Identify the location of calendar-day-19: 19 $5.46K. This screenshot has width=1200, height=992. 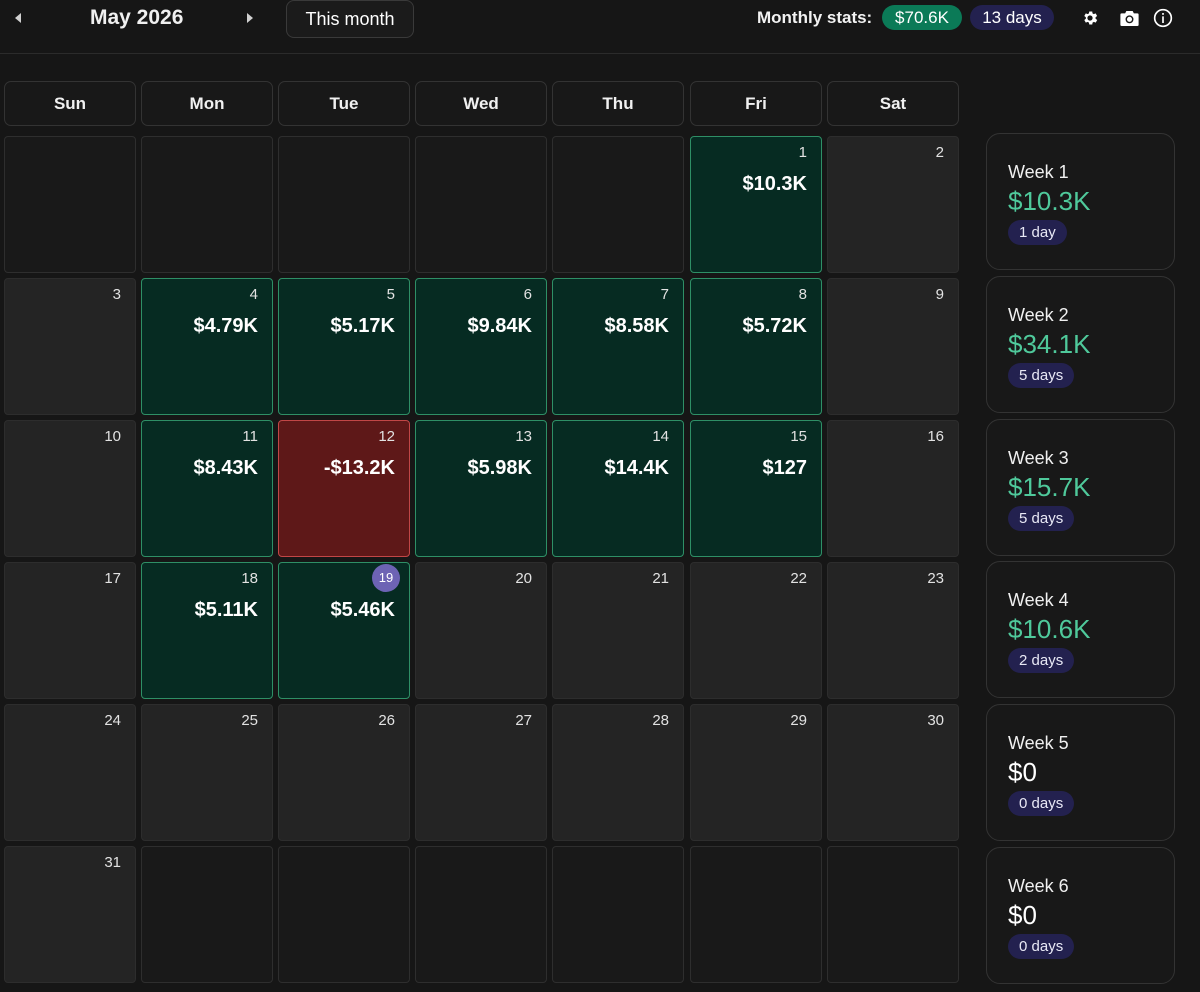
(344, 630).